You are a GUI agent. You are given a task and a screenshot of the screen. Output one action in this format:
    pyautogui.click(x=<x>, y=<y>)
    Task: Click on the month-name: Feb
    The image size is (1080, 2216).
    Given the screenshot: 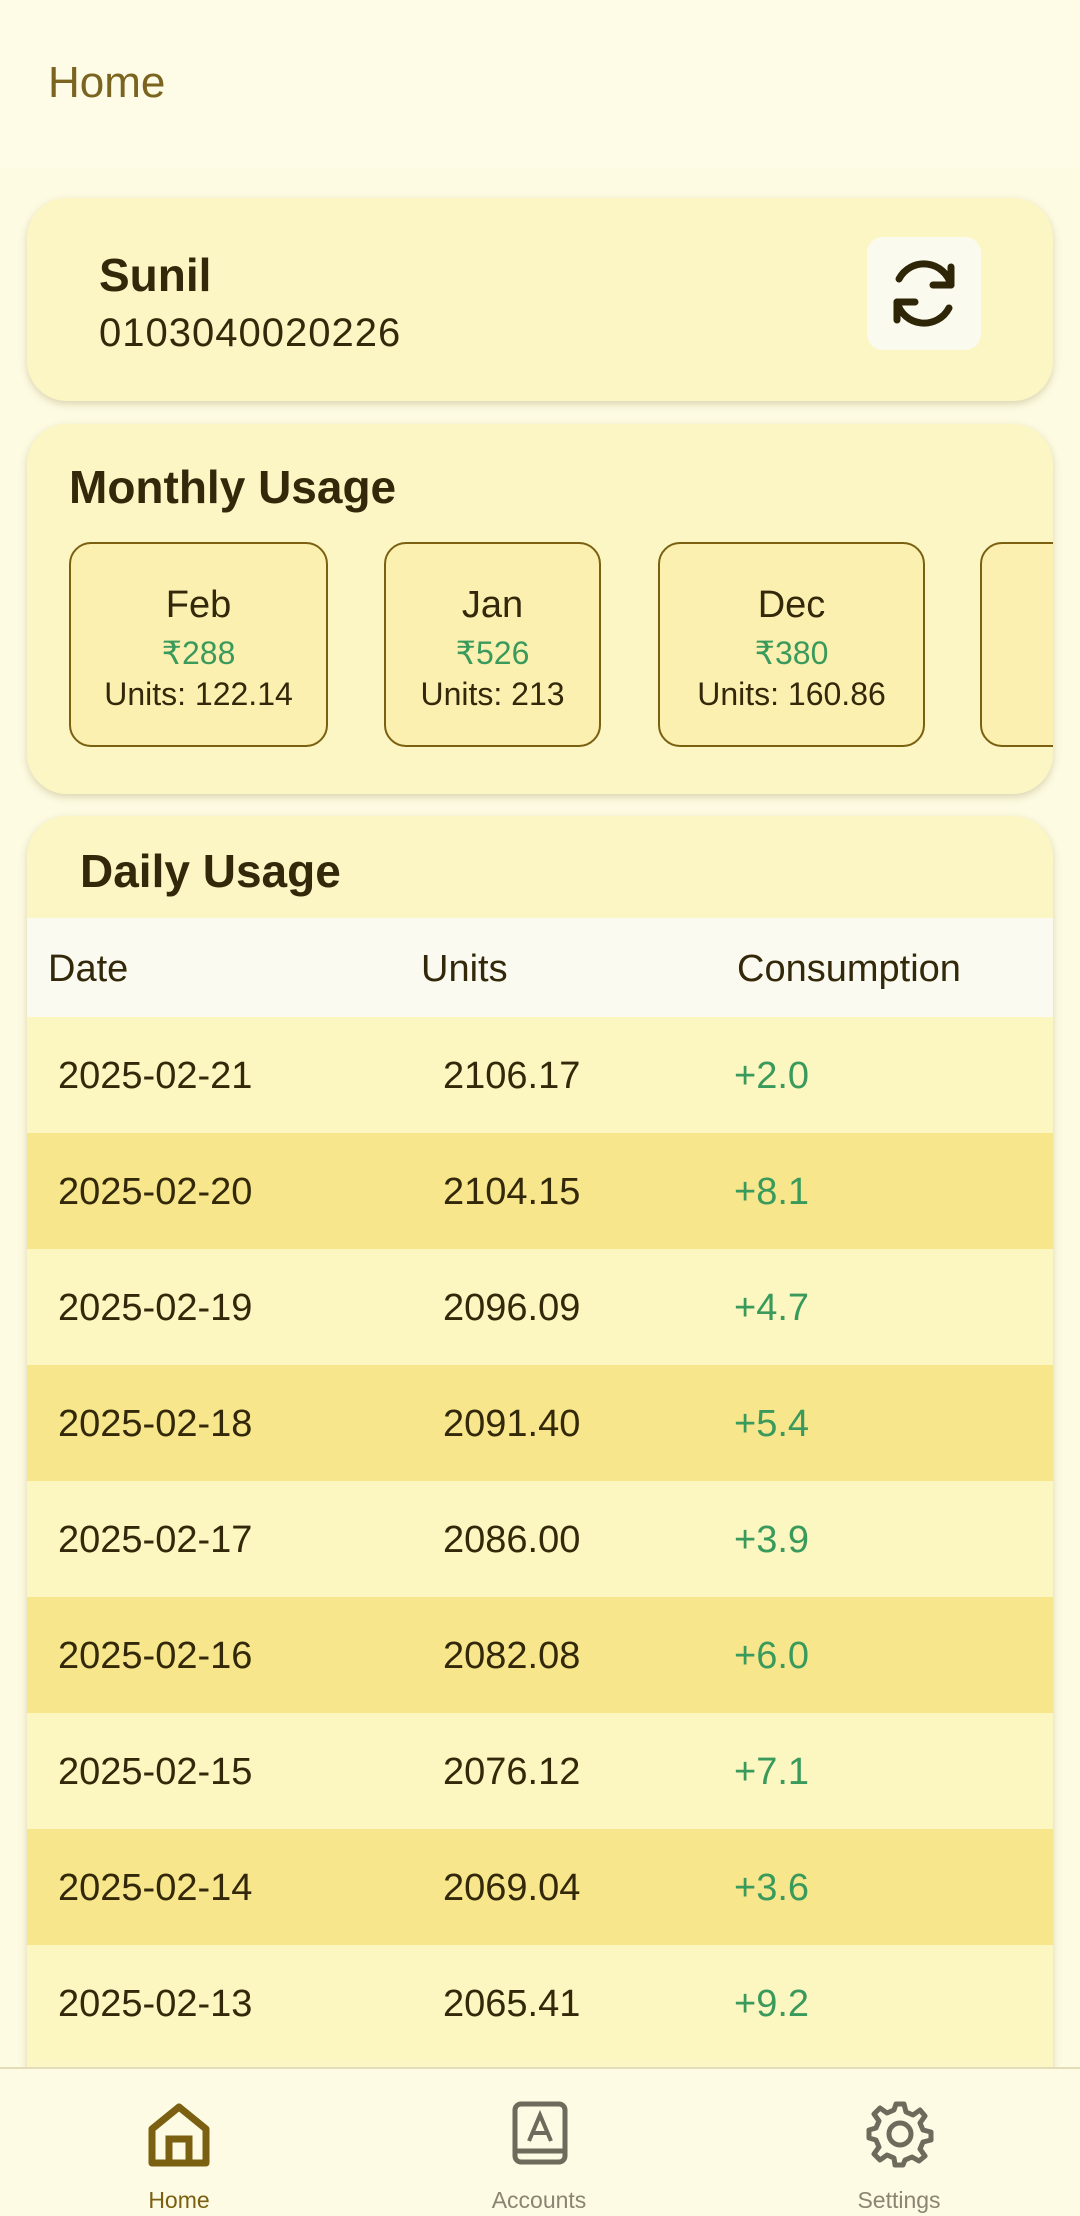 What is the action you would take?
    pyautogui.click(x=198, y=605)
    